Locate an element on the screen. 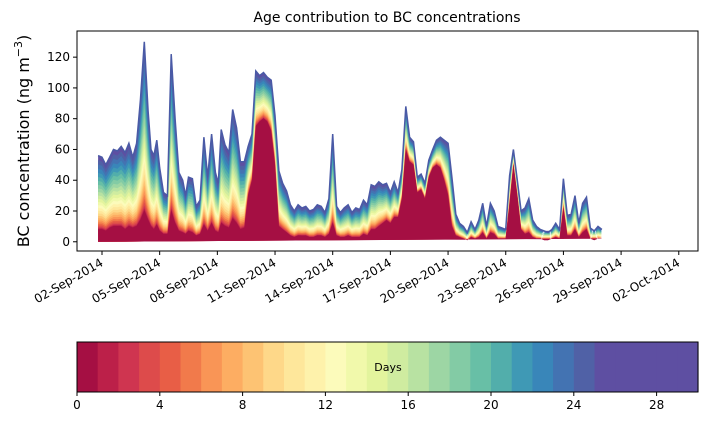  colorbar-frame is located at coordinates (387, 367).